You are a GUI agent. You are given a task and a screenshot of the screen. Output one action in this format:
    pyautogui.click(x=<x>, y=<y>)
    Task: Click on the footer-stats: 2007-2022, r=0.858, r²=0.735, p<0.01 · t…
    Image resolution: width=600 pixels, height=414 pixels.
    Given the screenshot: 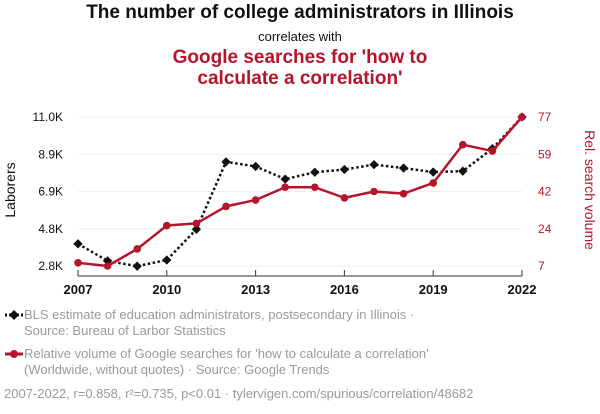 What is the action you would take?
    pyautogui.click(x=239, y=393)
    